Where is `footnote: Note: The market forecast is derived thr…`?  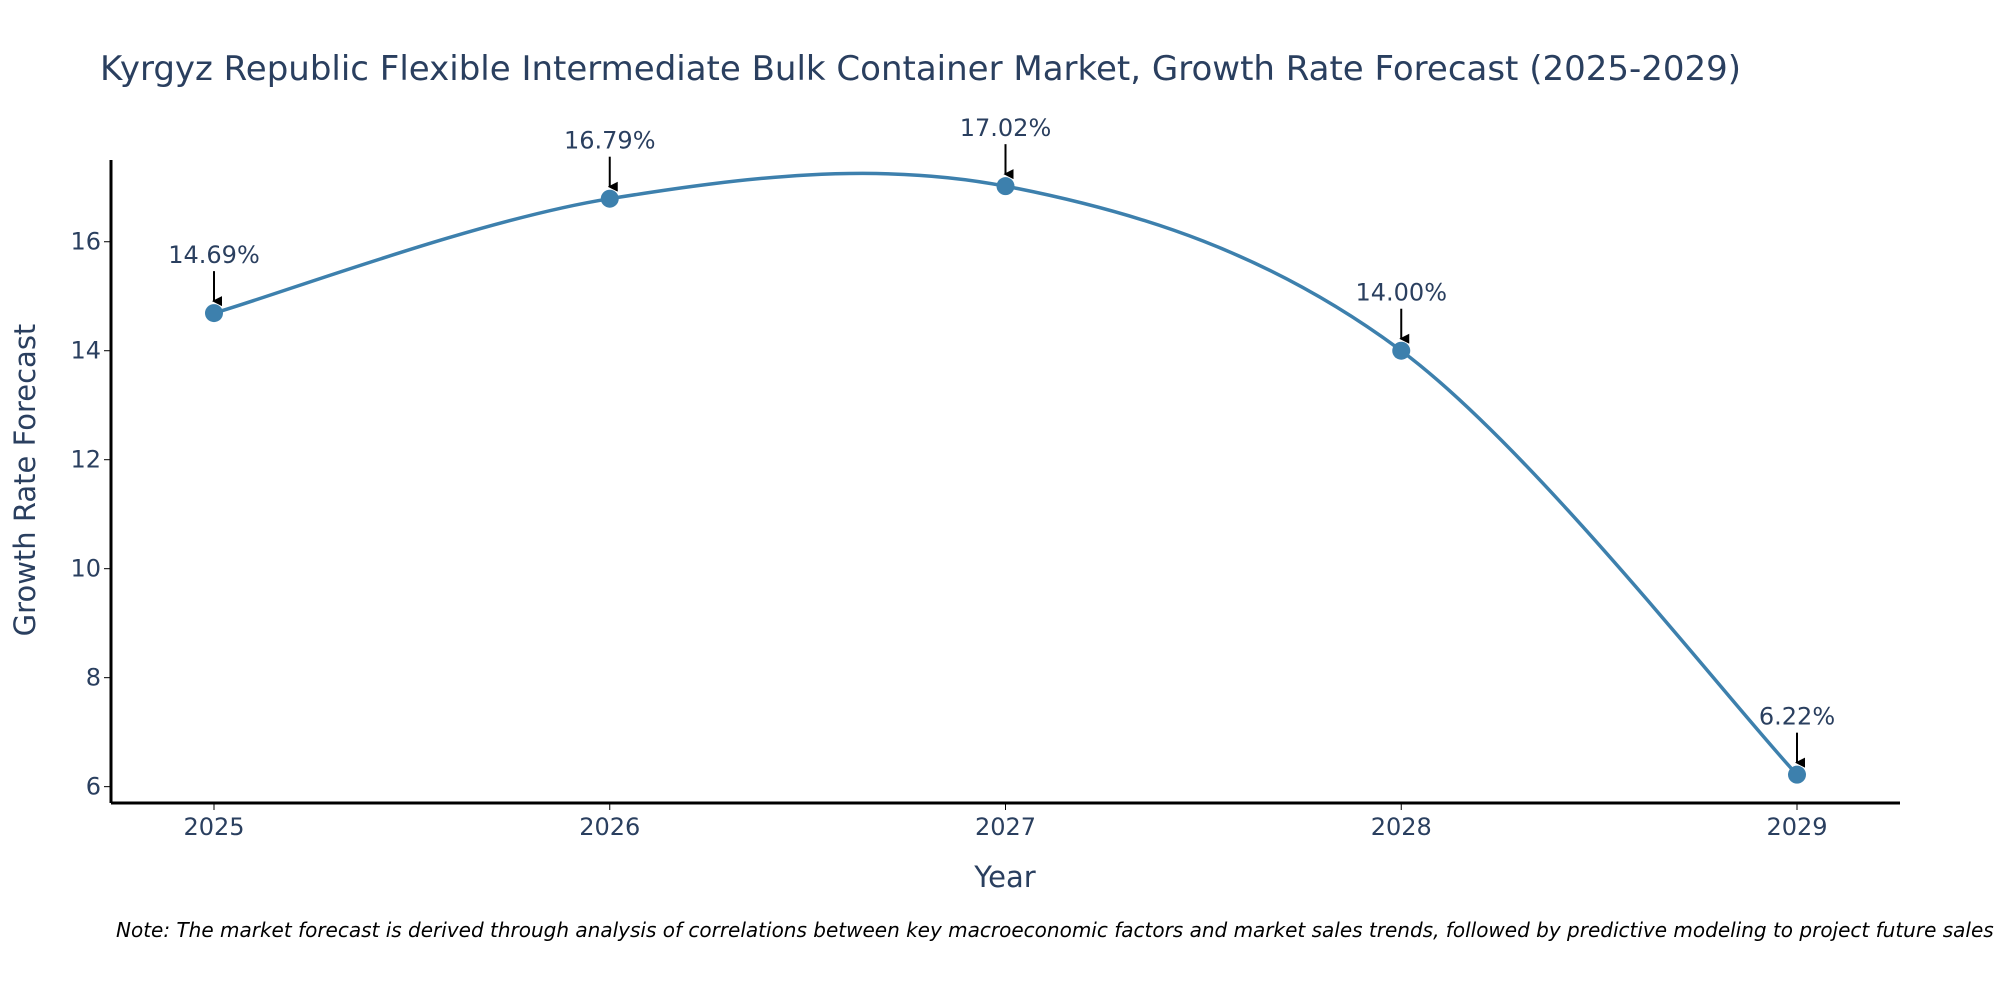
footnote: Note: The market forecast is derived thr… is located at coordinates (1055, 930).